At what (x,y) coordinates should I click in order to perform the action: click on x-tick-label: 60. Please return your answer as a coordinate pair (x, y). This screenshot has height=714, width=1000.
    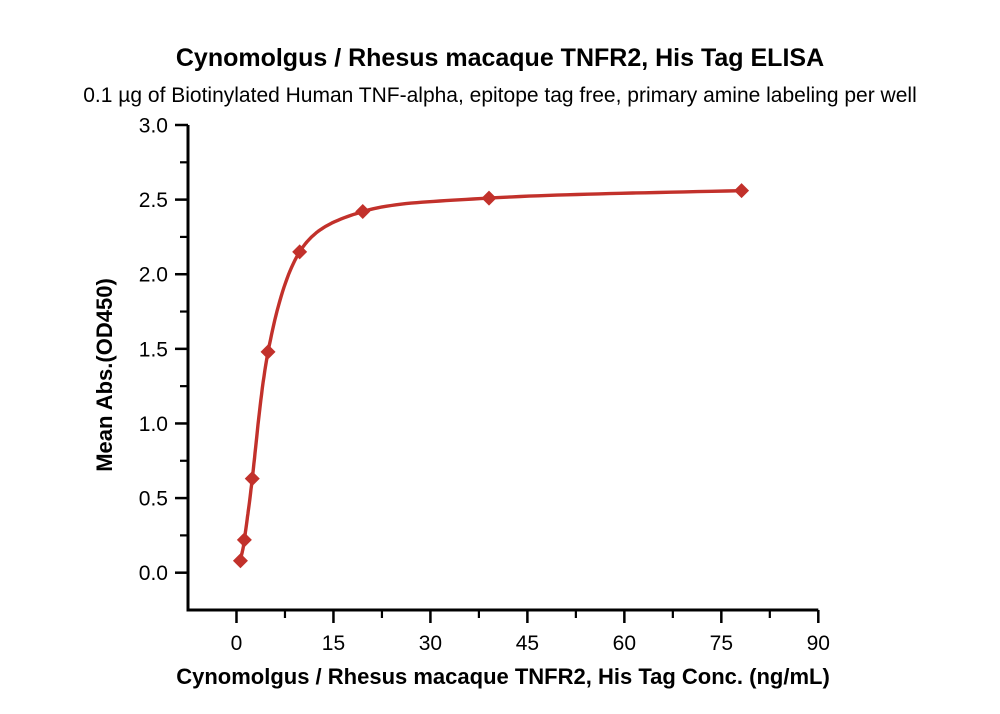
    Looking at the image, I should click on (624, 643).